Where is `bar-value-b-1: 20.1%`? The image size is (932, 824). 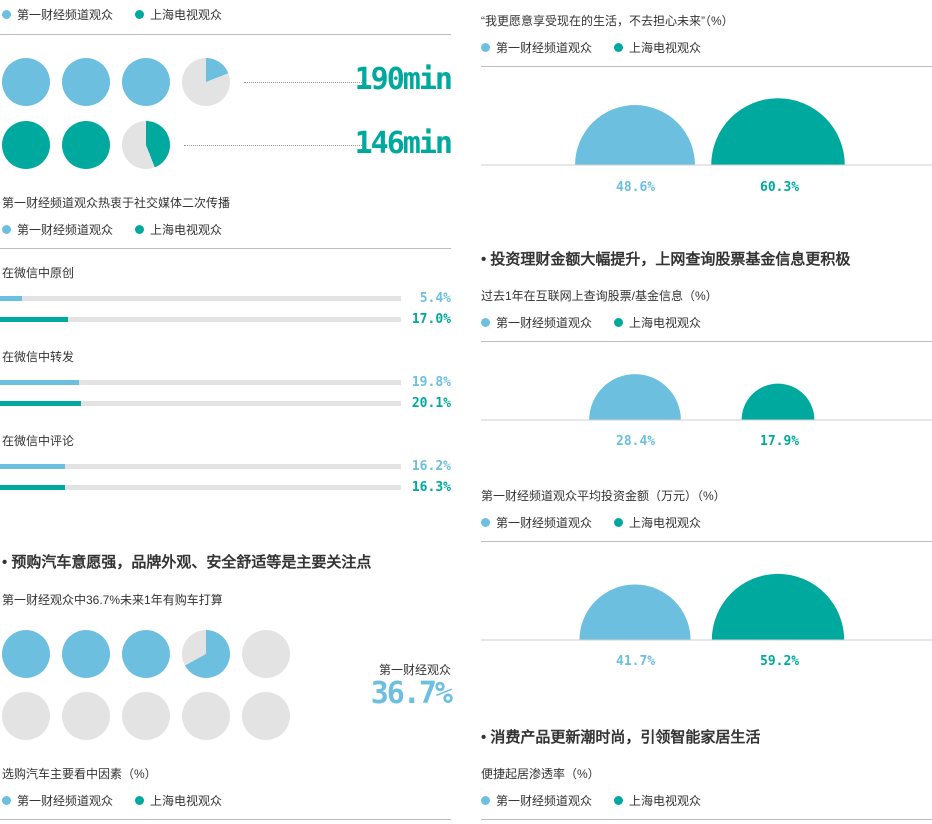 bar-value-b-1: 20.1% is located at coordinates (431, 403).